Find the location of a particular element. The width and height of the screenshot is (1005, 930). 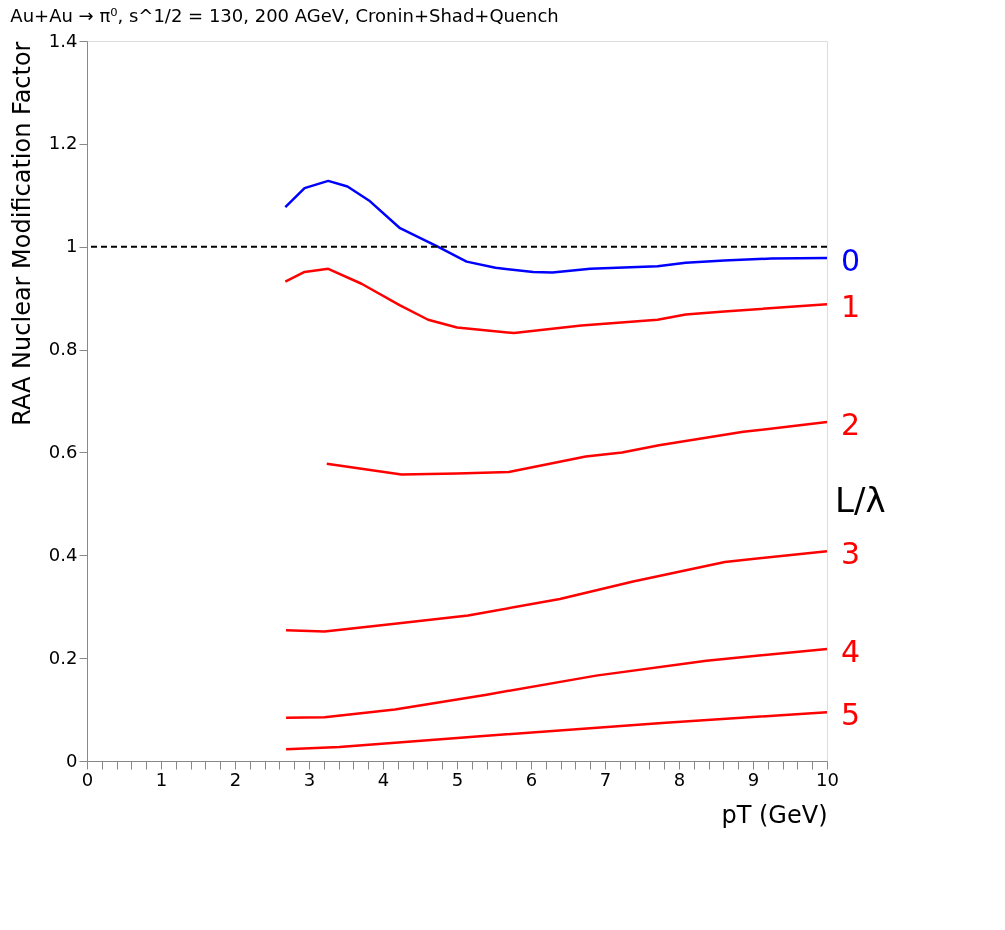

y-tick-label: 1 is located at coordinates (72, 246).